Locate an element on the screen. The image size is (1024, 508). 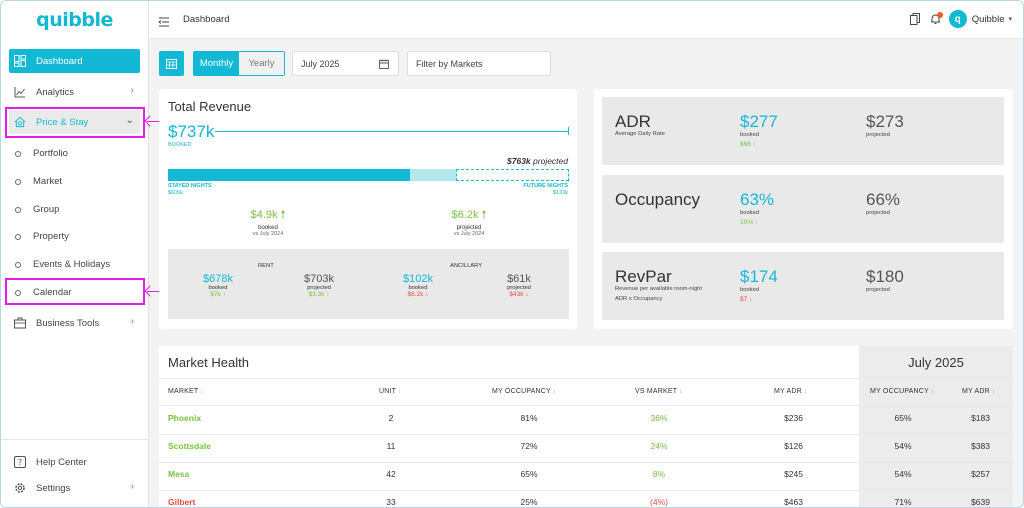
ancillary-title: ANCILLARY is located at coordinates (466, 266).